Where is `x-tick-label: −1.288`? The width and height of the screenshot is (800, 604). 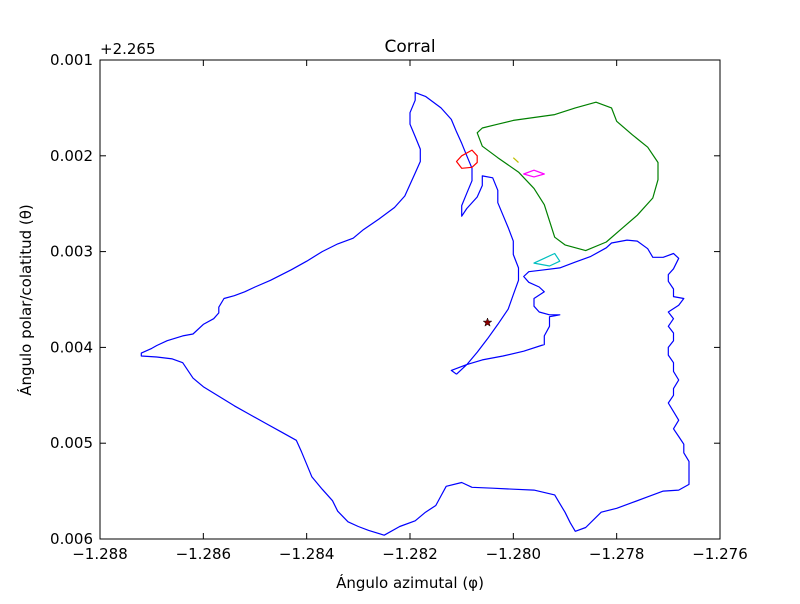 x-tick-label: −1.288 is located at coordinates (100, 554).